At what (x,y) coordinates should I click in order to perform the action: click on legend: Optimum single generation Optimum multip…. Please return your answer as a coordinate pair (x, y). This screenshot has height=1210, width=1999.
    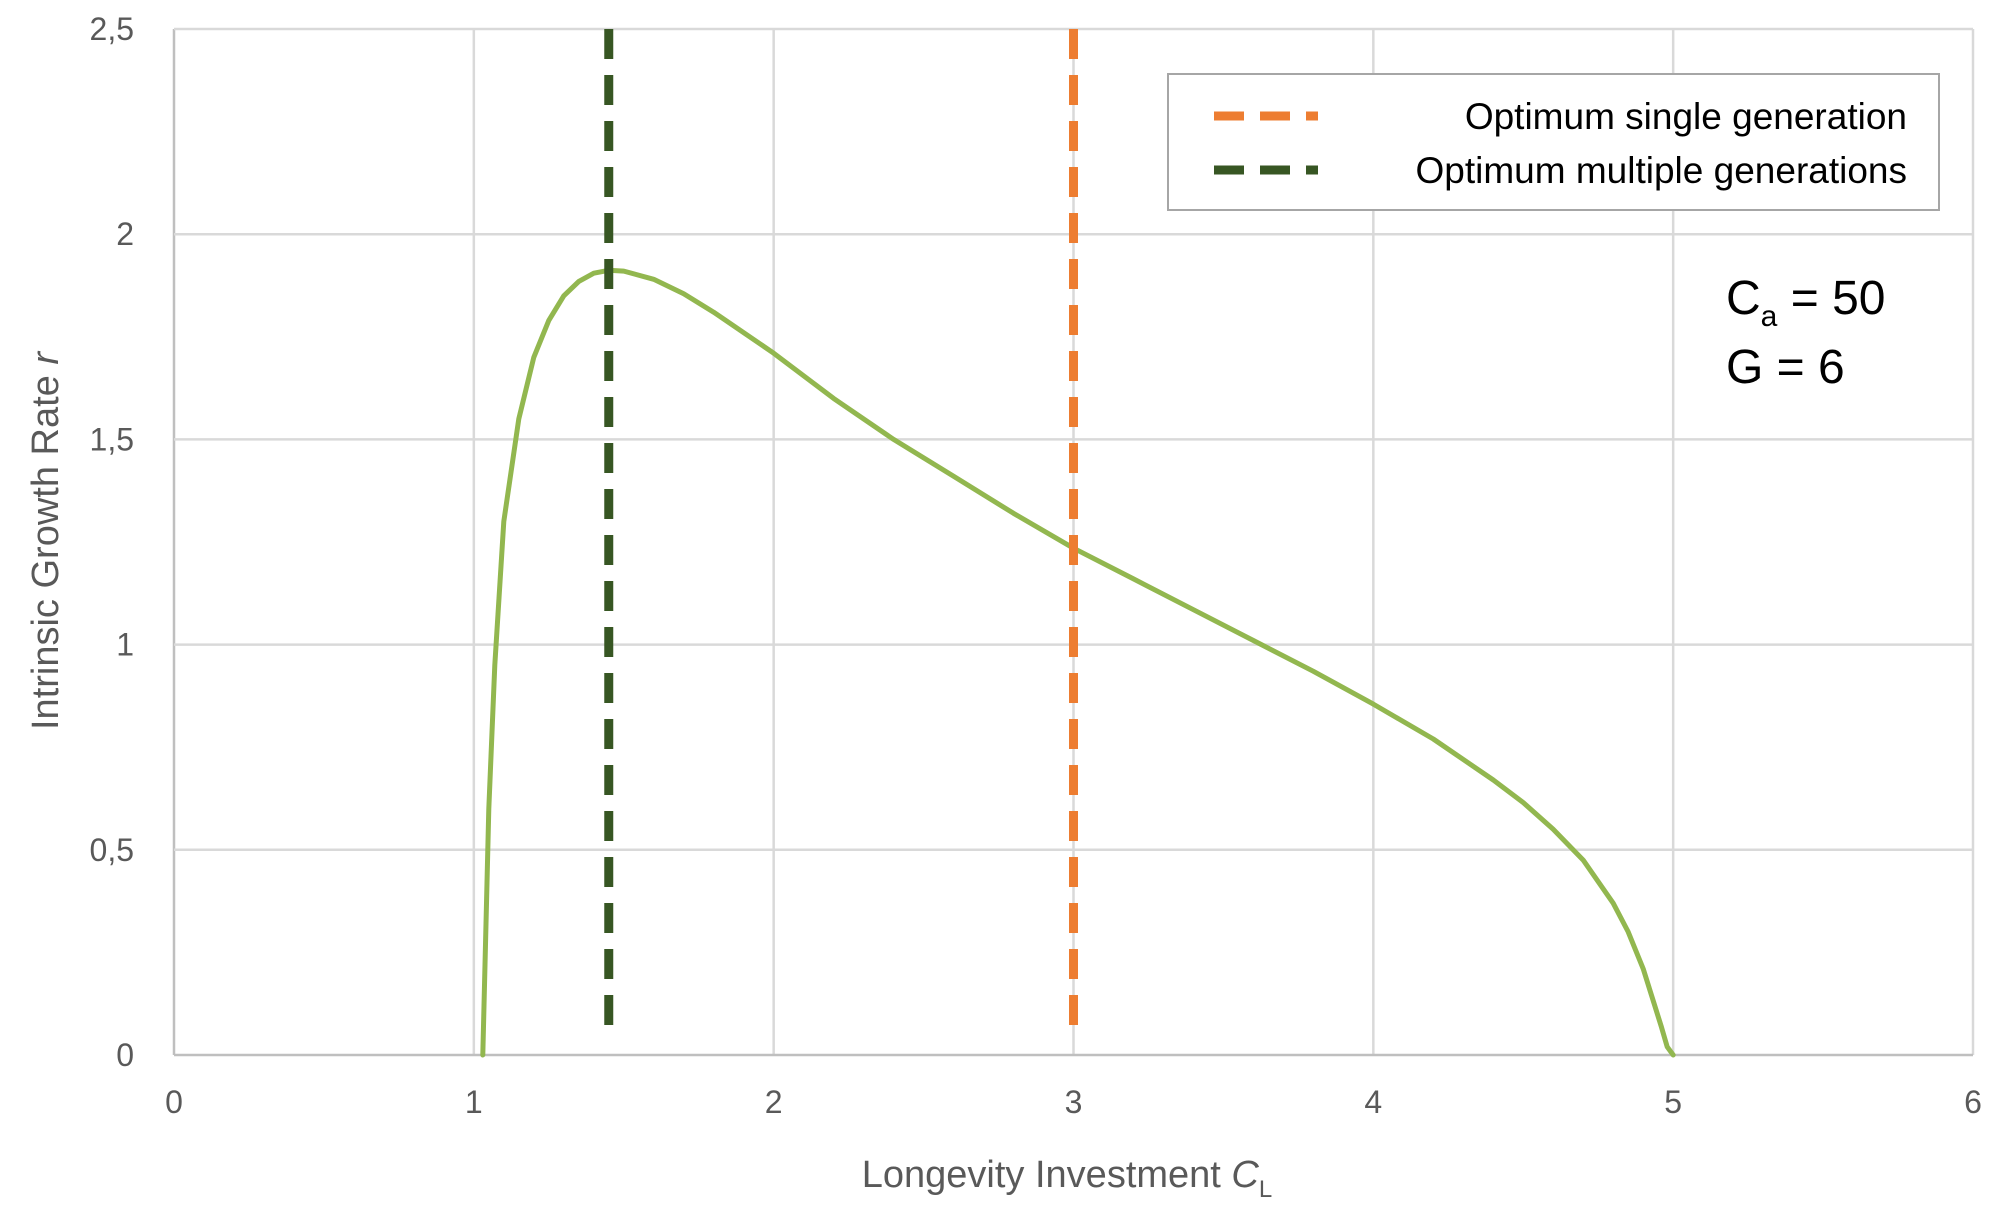
    Looking at the image, I should click on (1553, 142).